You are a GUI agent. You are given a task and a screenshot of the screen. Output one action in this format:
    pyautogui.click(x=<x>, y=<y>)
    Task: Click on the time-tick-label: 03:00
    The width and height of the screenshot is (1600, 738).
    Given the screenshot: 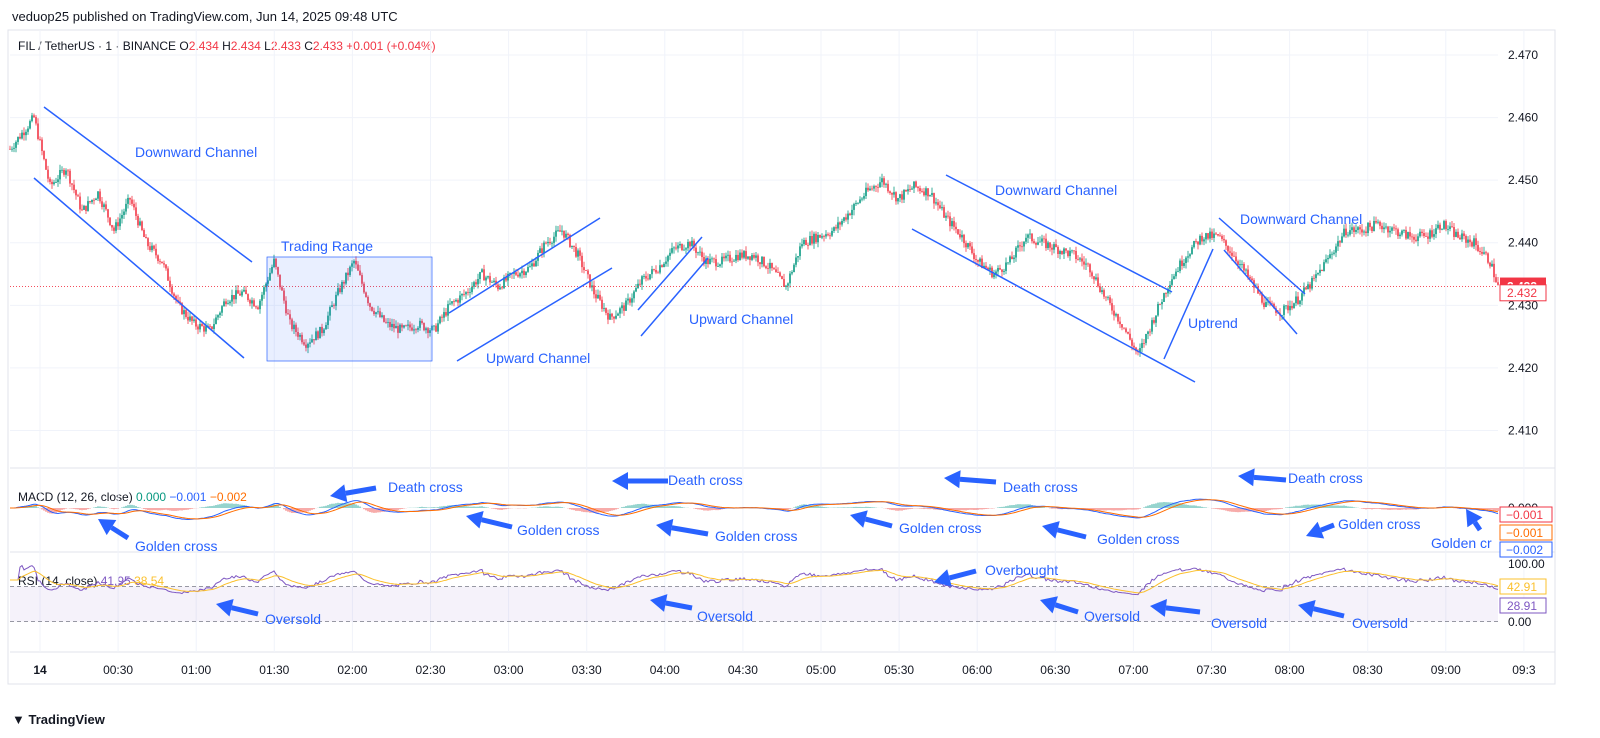 What is the action you would take?
    pyautogui.click(x=509, y=670)
    